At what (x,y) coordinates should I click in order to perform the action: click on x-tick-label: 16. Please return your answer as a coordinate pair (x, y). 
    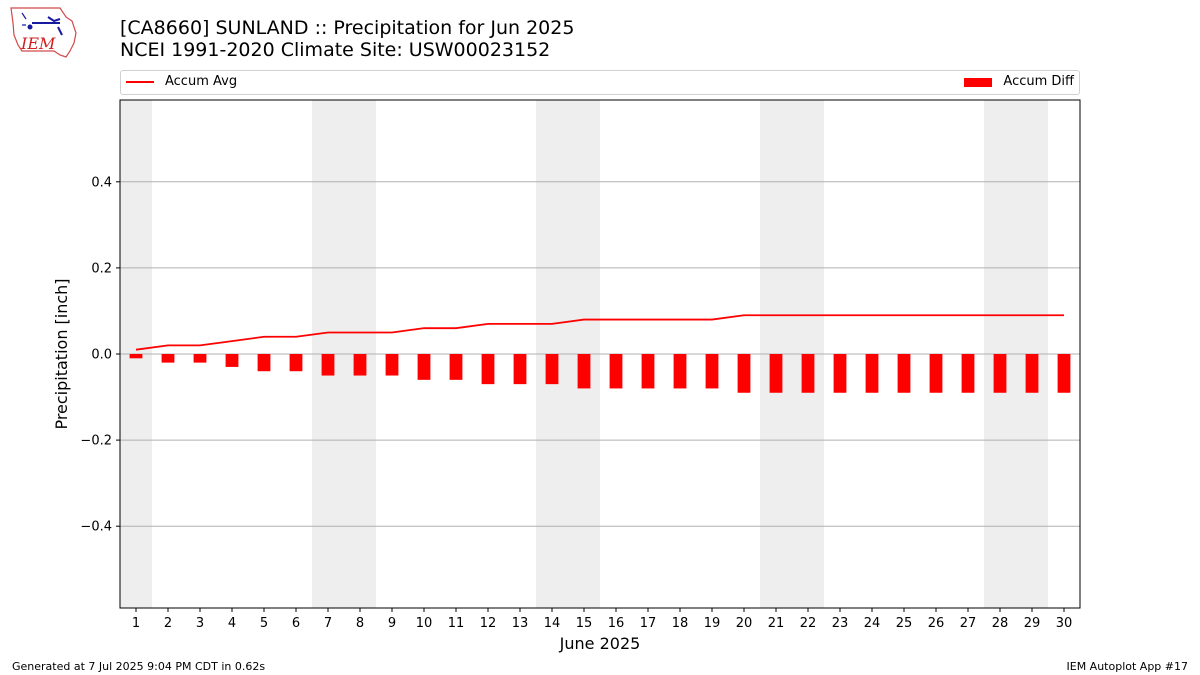
    Looking at the image, I should click on (616, 623).